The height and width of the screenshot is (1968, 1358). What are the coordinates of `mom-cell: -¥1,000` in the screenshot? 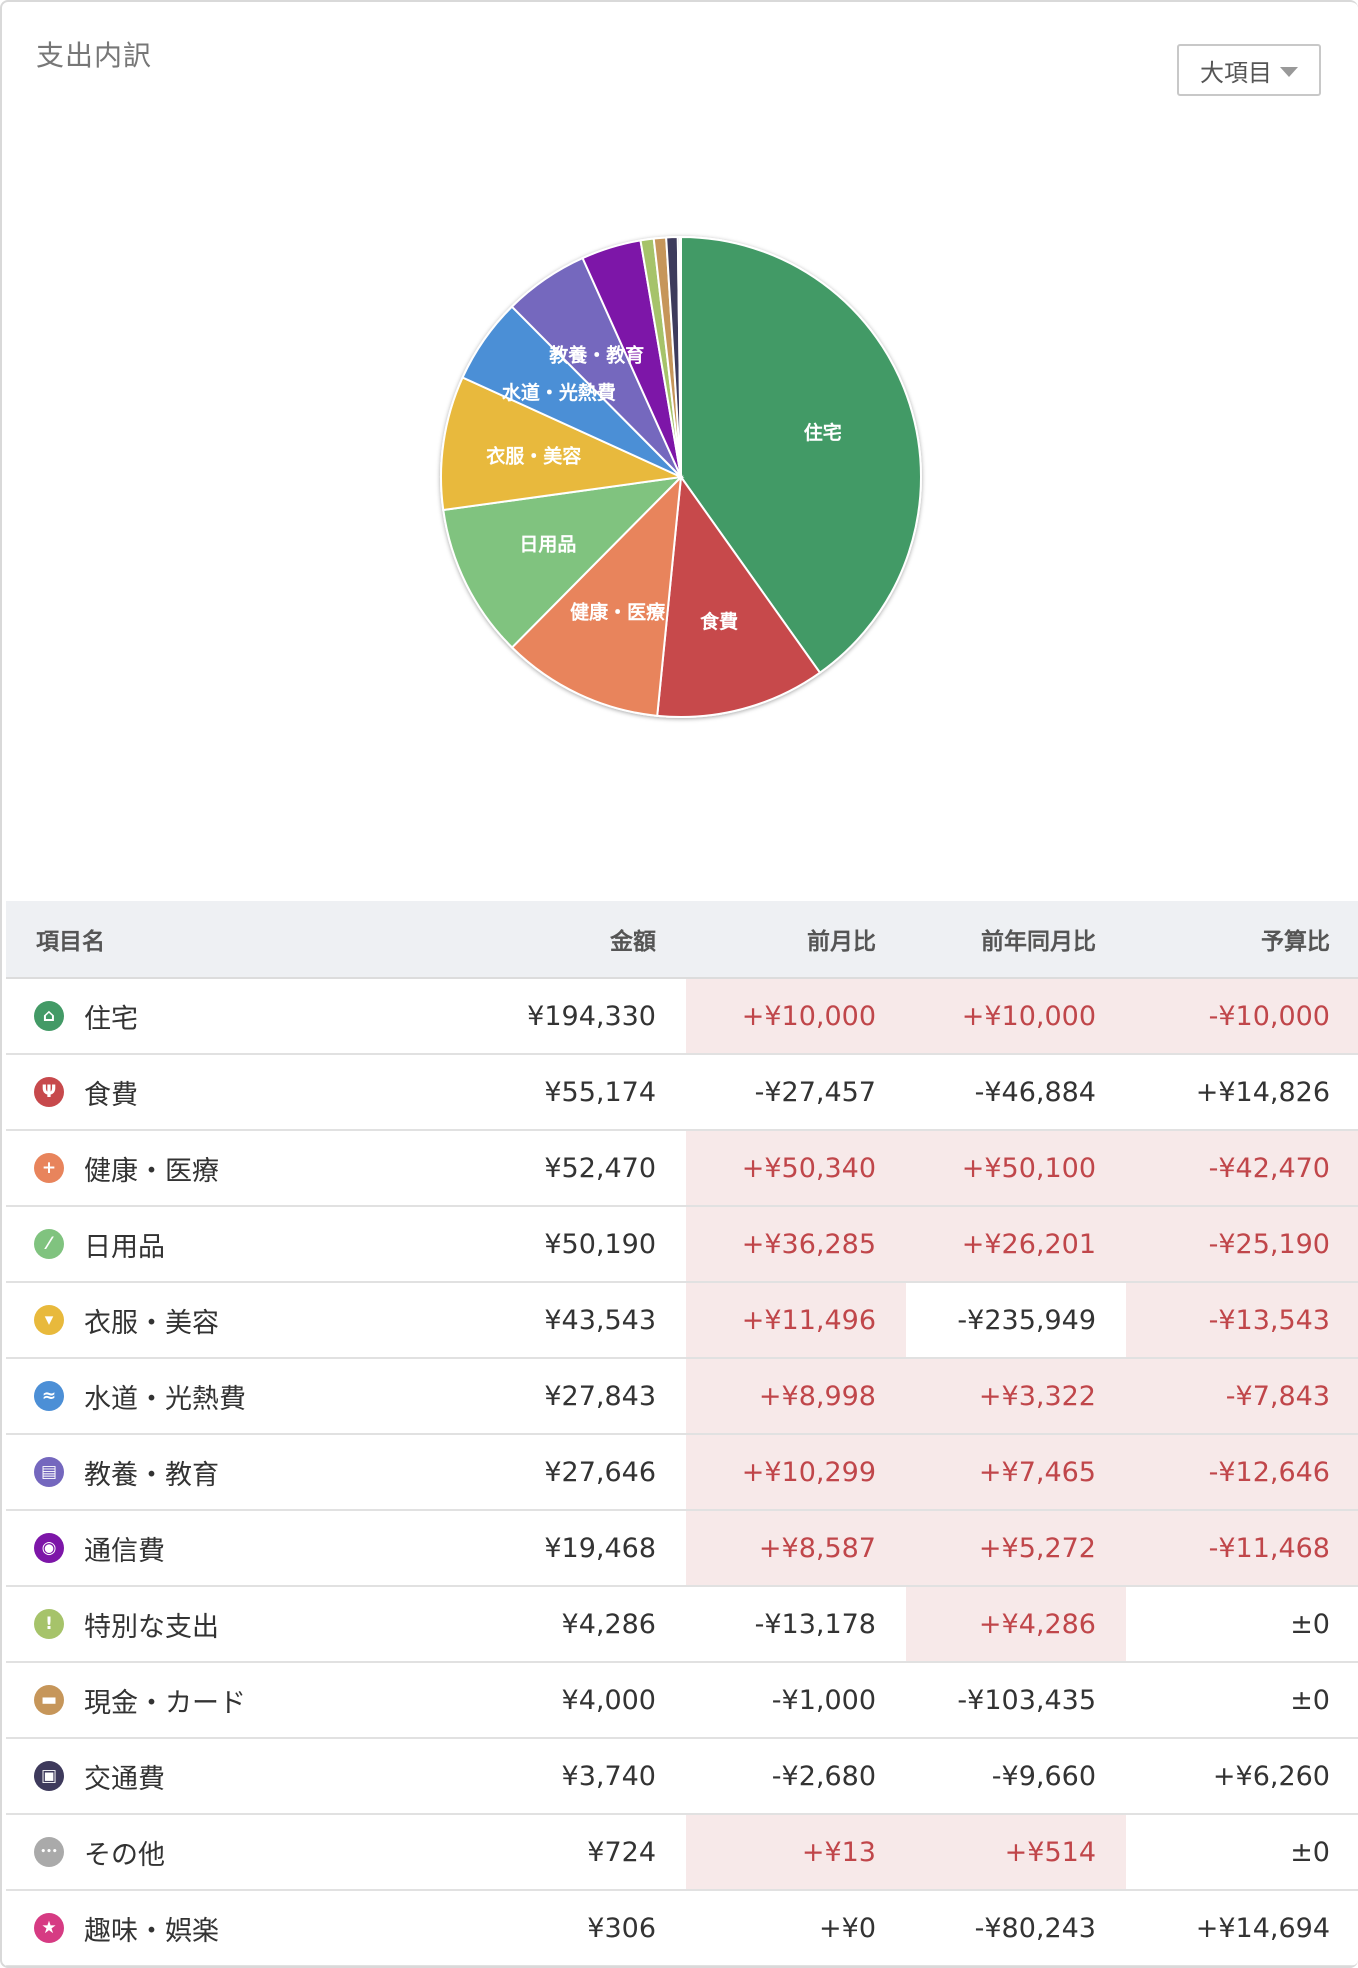 It's located at (796, 1700).